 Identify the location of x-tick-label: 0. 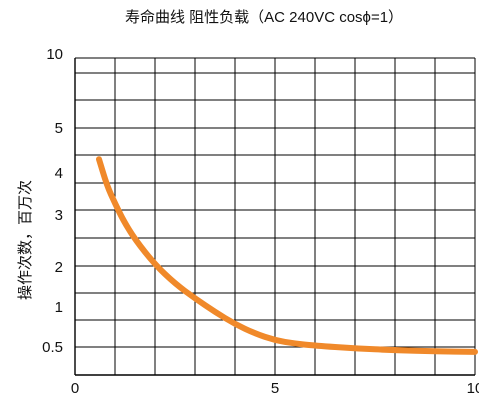
(75, 388).